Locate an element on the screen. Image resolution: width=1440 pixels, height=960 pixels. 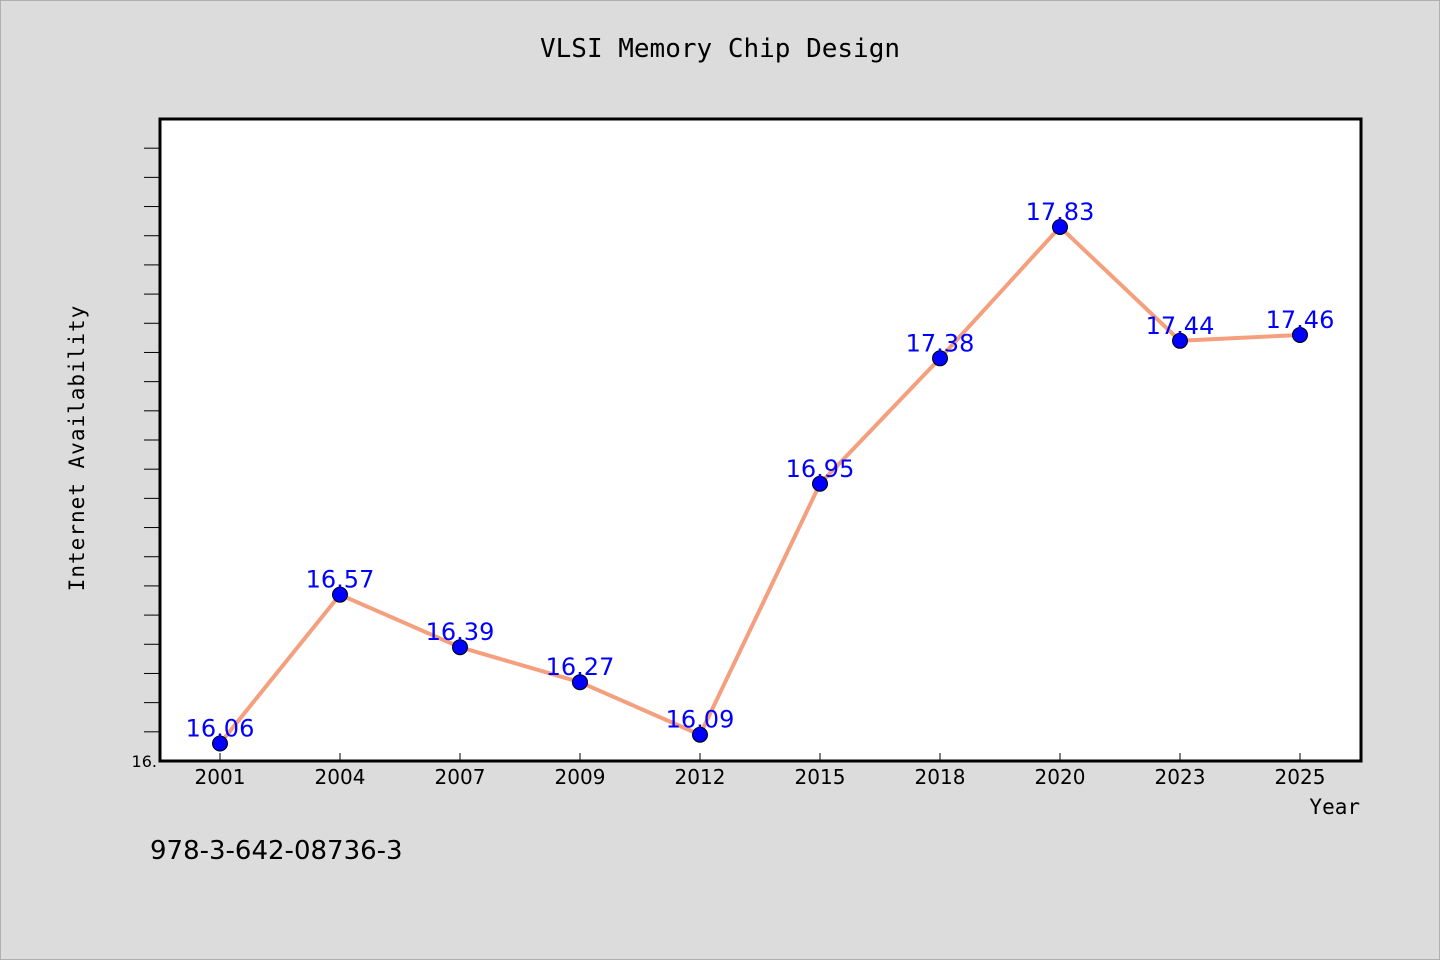
y-axis-ticks: 16. is located at coordinates (146, 459).